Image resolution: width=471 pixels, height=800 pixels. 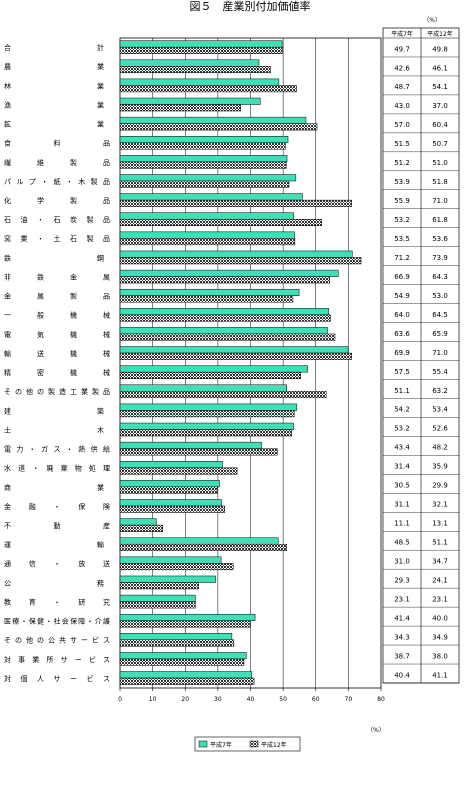 I want to click on table-cell: 64.3, so click(x=440, y=277).